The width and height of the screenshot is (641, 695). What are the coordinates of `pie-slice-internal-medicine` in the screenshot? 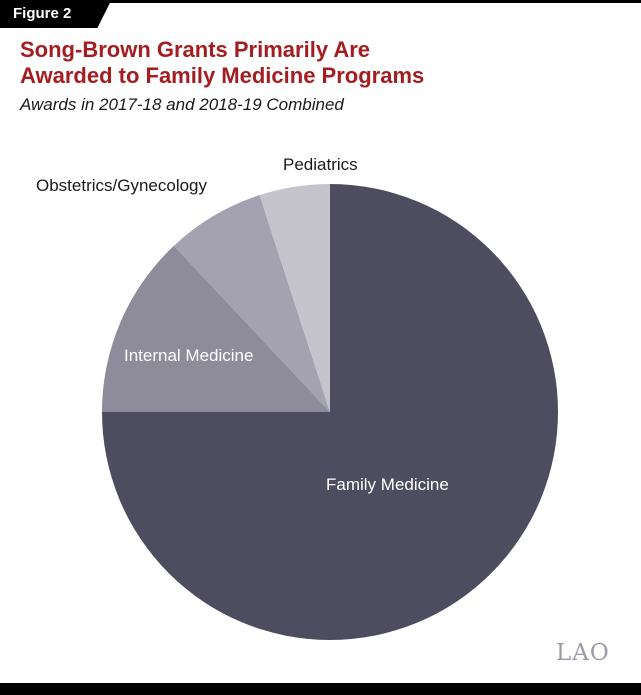 It's located at (216, 328).